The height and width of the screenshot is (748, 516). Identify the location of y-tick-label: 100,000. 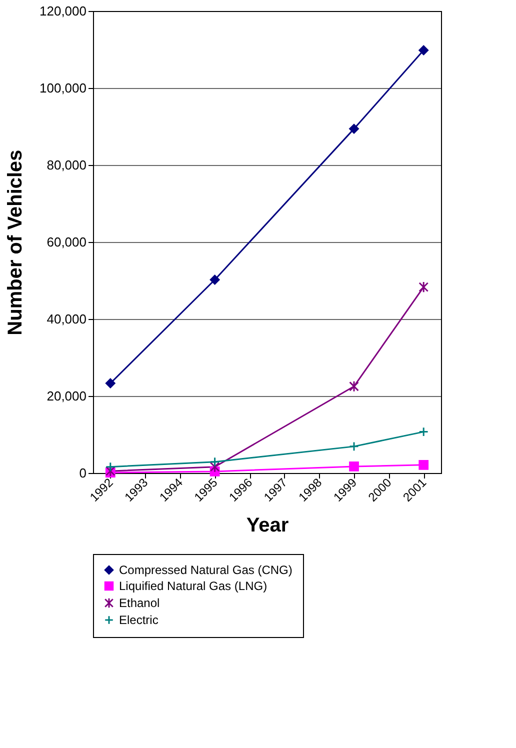
(63, 88).